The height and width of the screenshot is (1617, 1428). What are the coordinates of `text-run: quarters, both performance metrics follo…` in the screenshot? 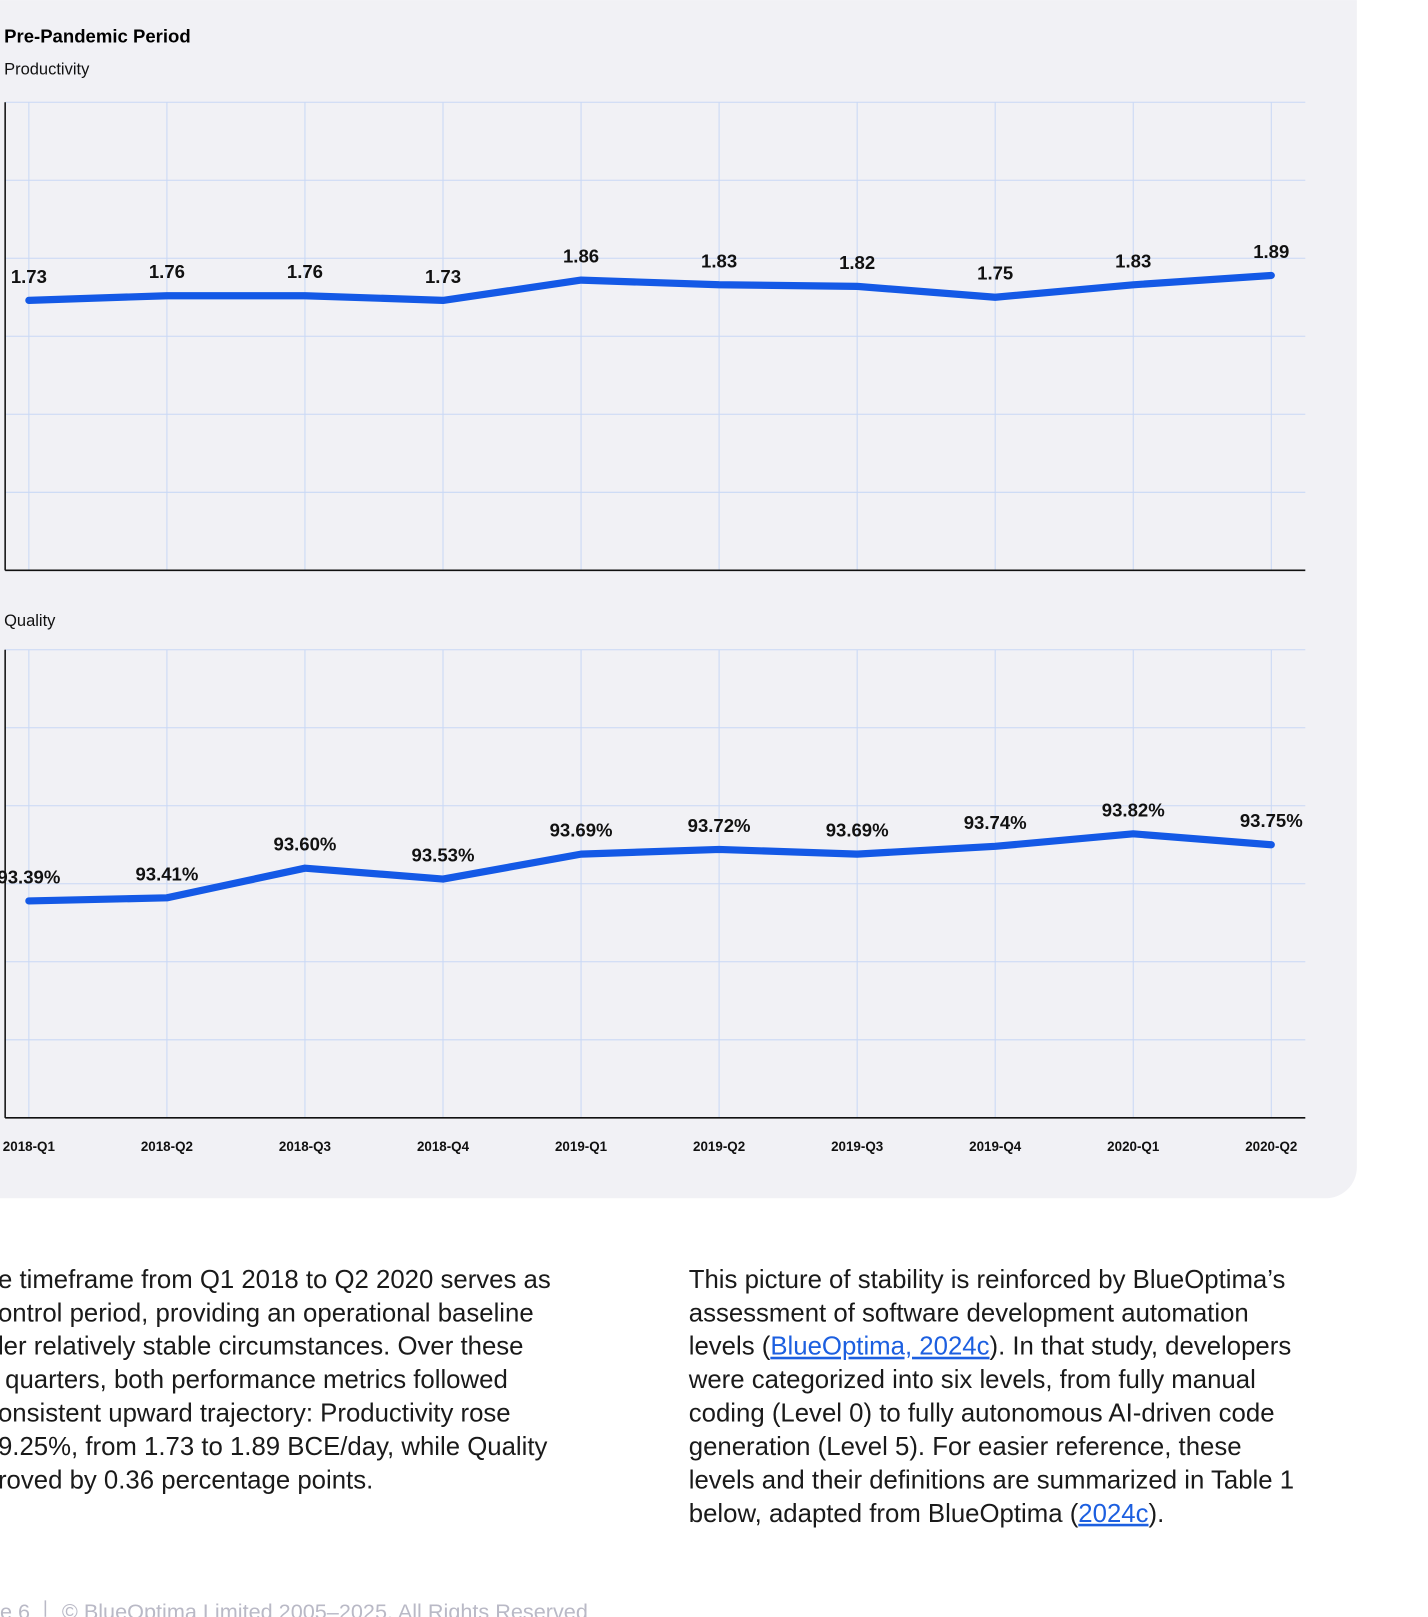 It's located at (254, 1380).